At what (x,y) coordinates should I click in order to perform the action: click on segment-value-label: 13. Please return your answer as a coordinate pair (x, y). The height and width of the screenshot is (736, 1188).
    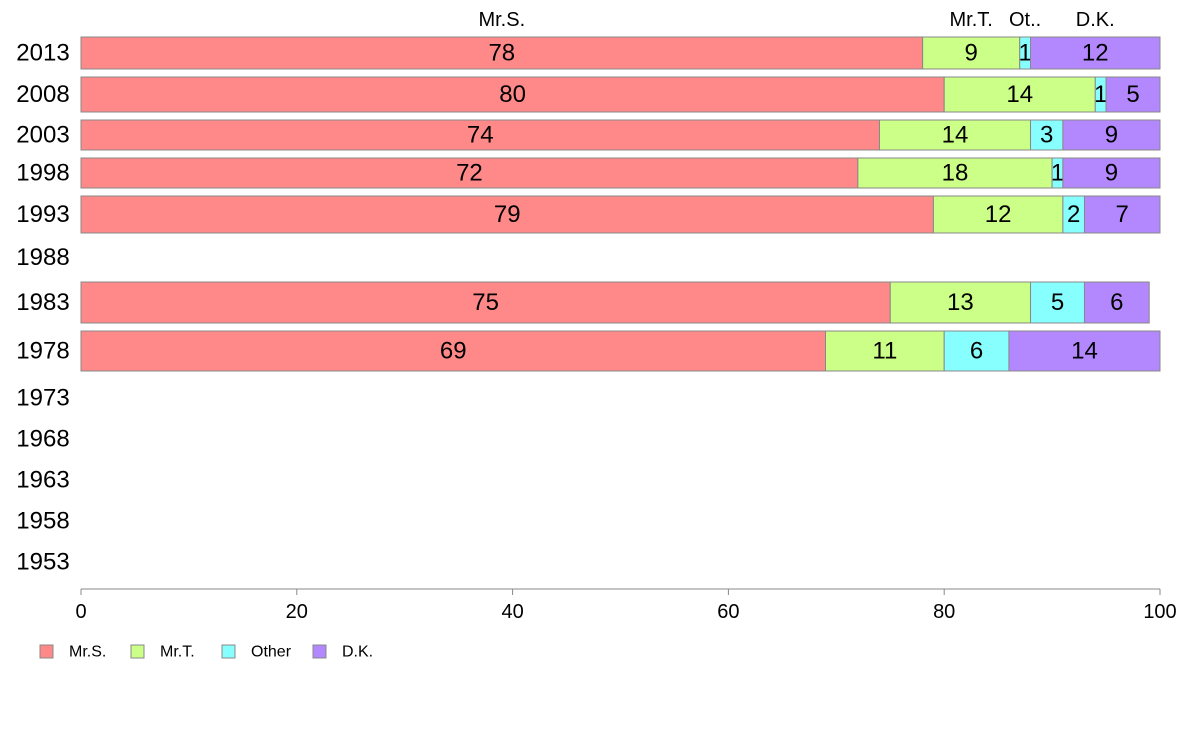
    Looking at the image, I should click on (960, 302).